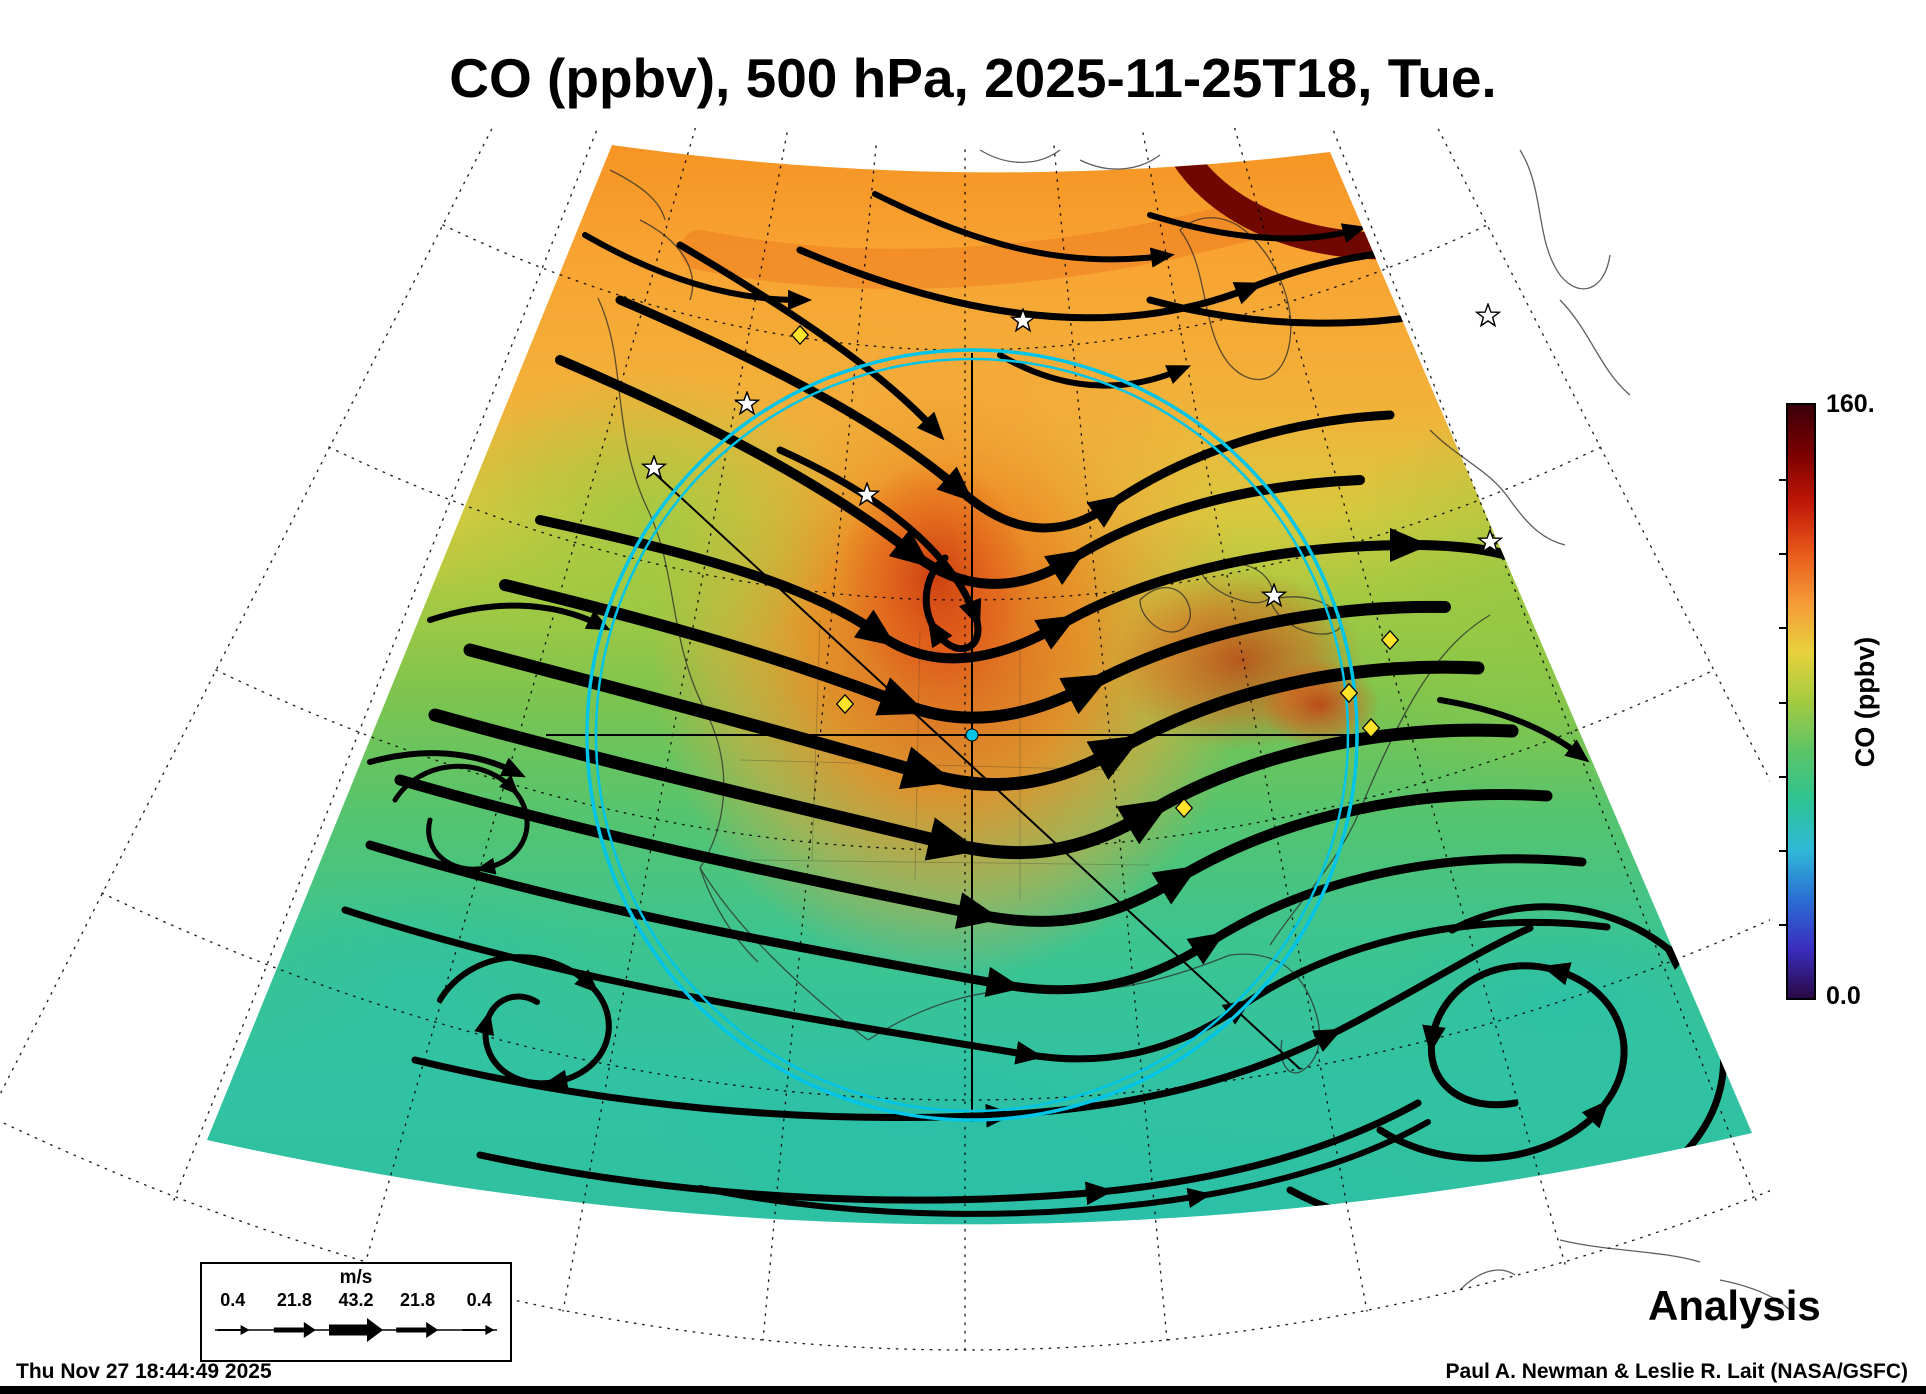 The height and width of the screenshot is (1394, 1926). Describe the element at coordinates (973, 78) in the screenshot. I see `plot-title: CO (ppbv), 500 hPa, 2025-11-25T18, Tue.` at that location.